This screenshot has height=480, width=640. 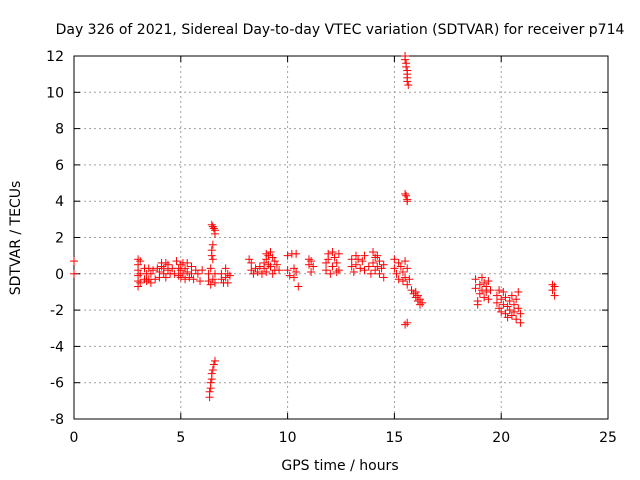 I want to click on y-tick-label: 2, so click(x=59, y=239).